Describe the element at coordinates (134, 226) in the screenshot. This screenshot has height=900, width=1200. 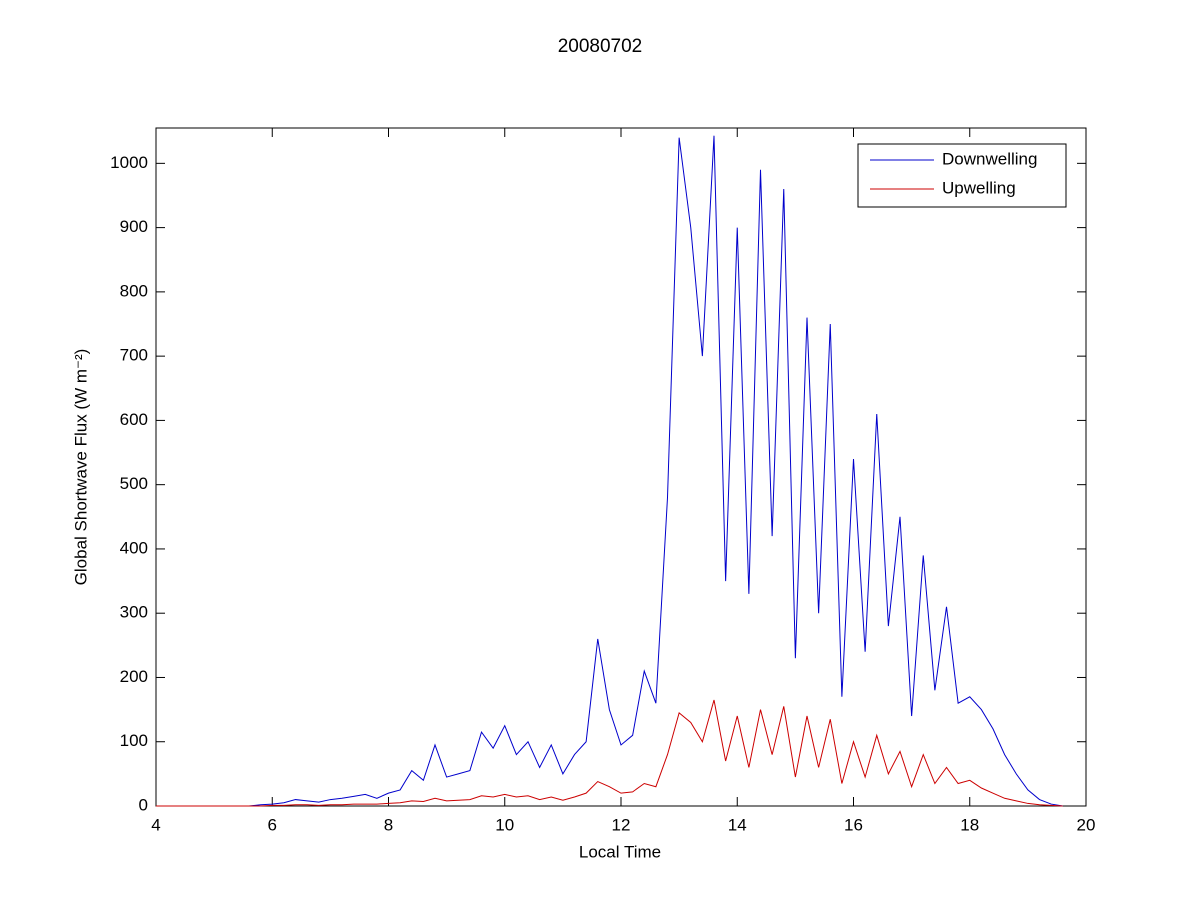
I see `y-tick-label: 900` at that location.